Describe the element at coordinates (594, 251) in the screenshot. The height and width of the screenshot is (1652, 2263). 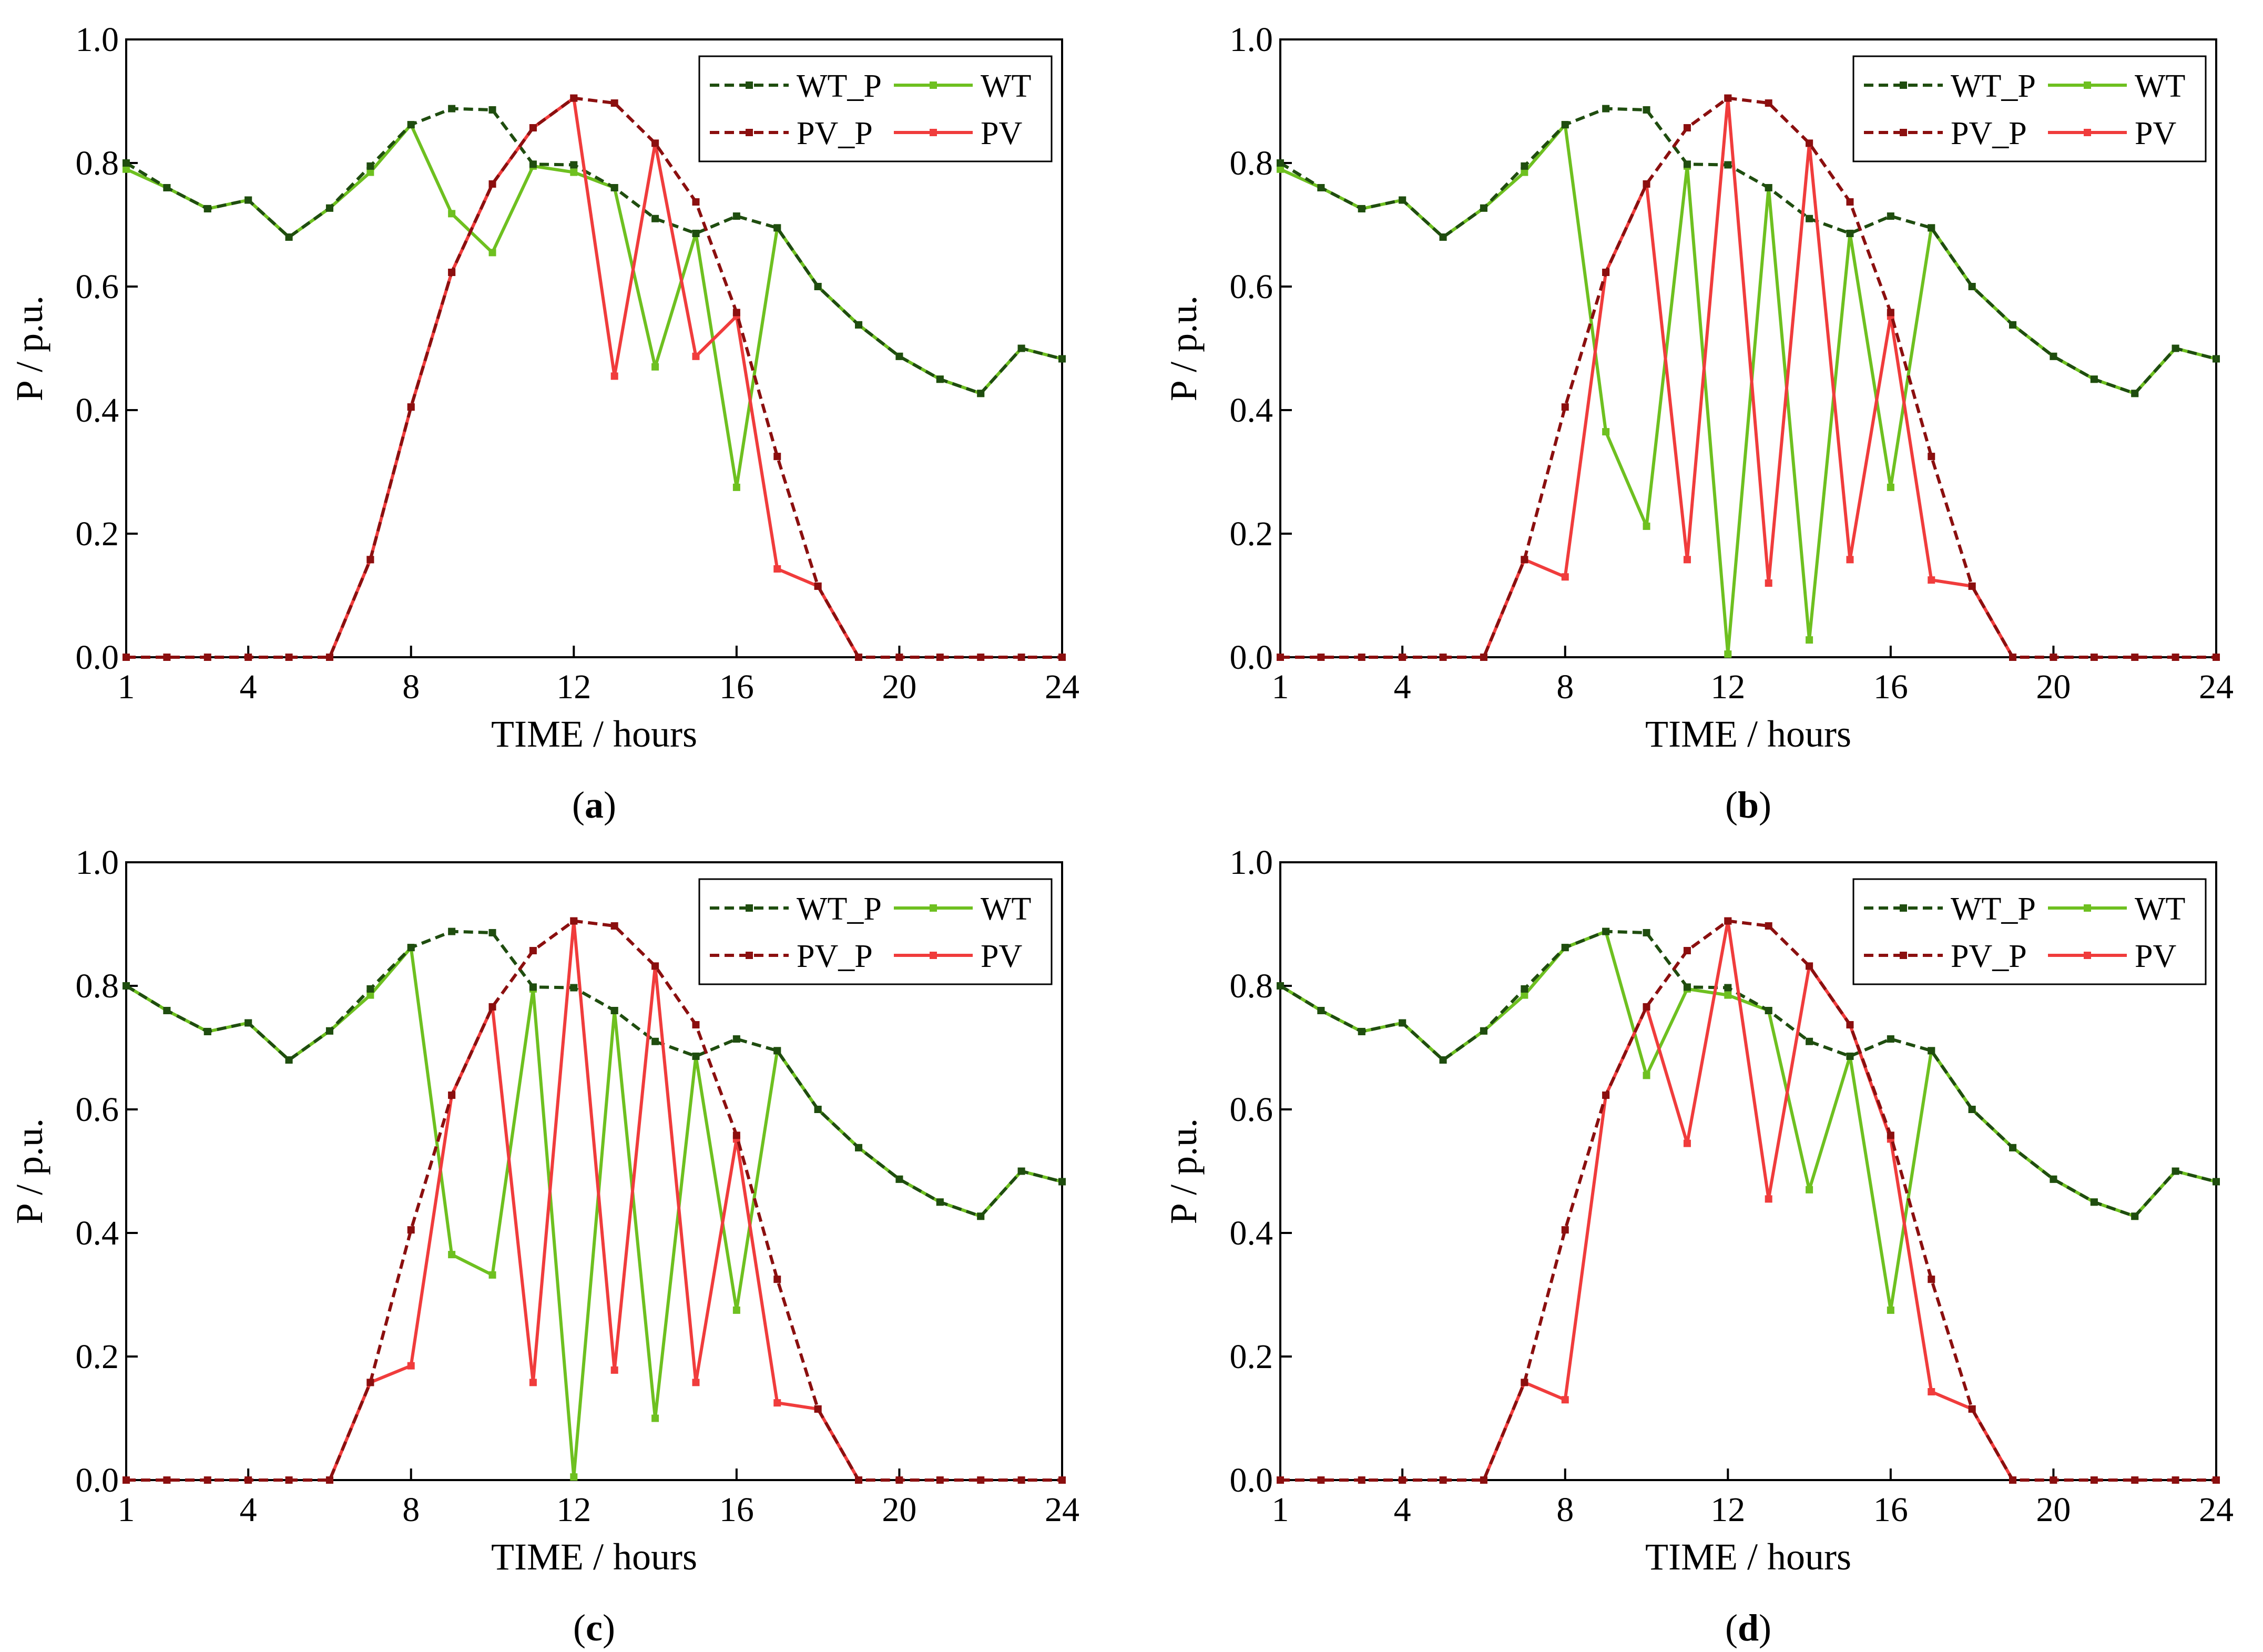
I see `series-wt-p` at that location.